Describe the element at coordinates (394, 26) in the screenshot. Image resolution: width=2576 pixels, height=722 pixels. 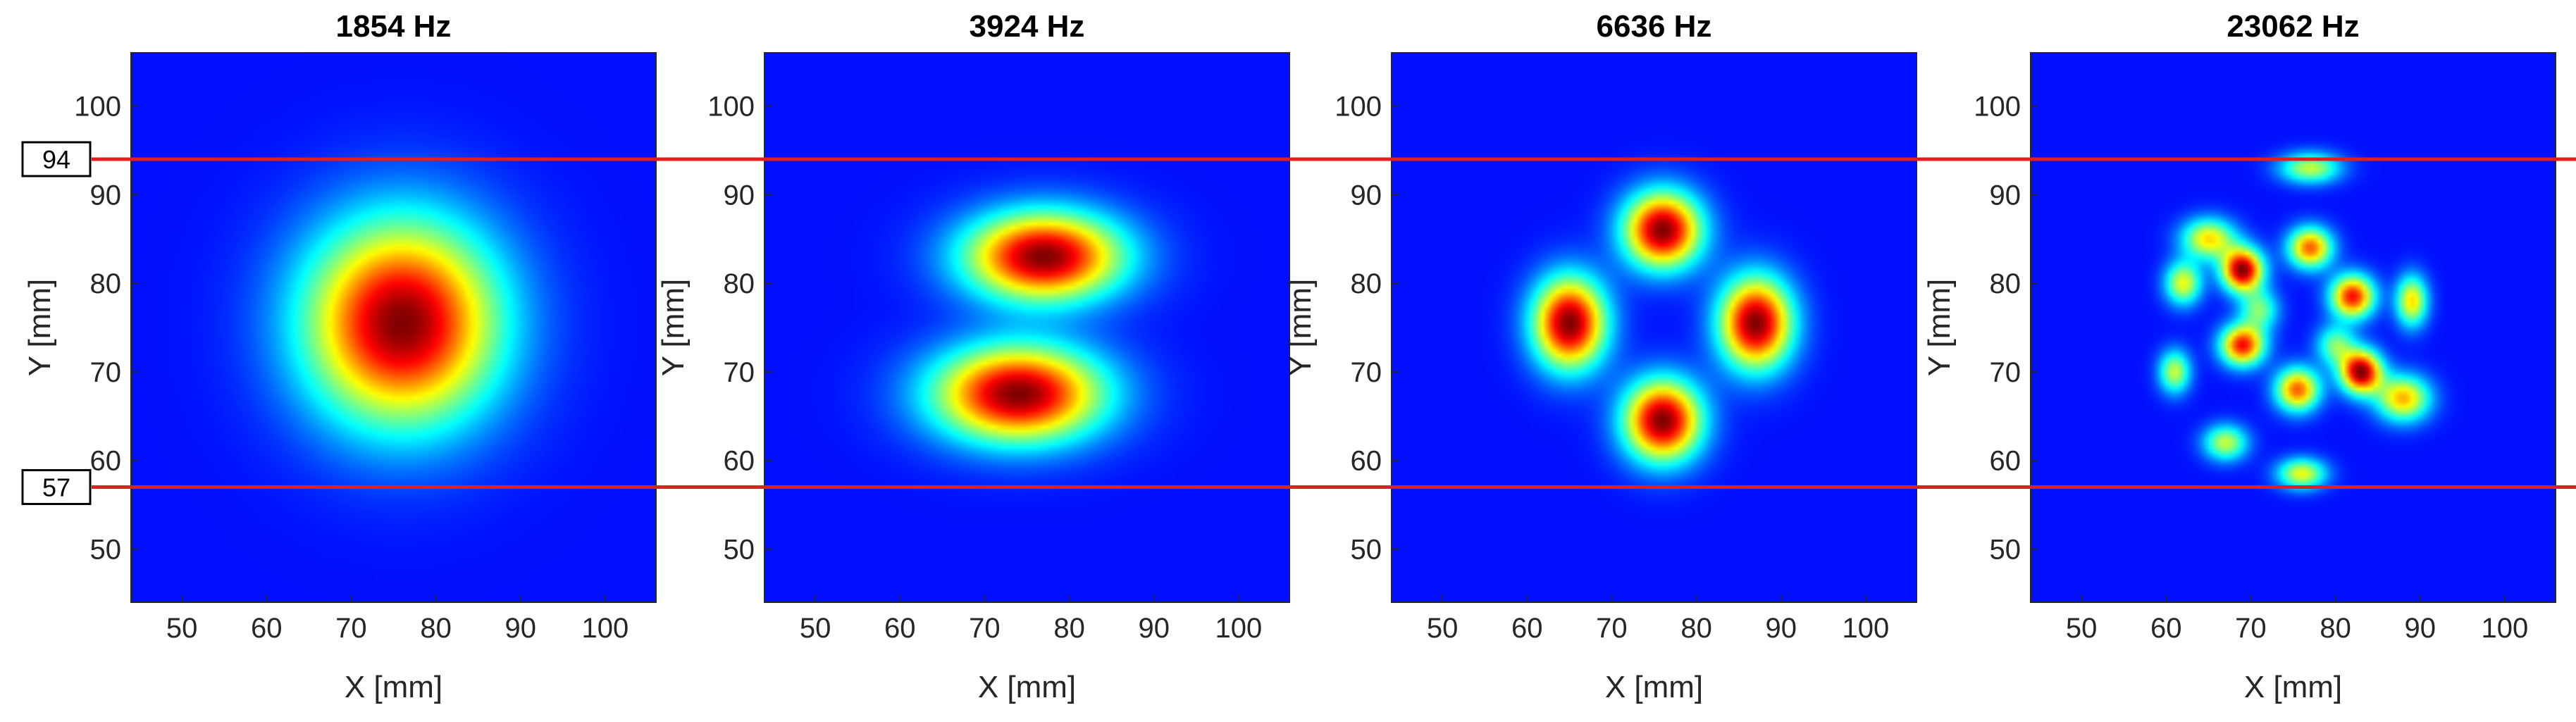
I see `panel-title: 1854 Hz` at that location.